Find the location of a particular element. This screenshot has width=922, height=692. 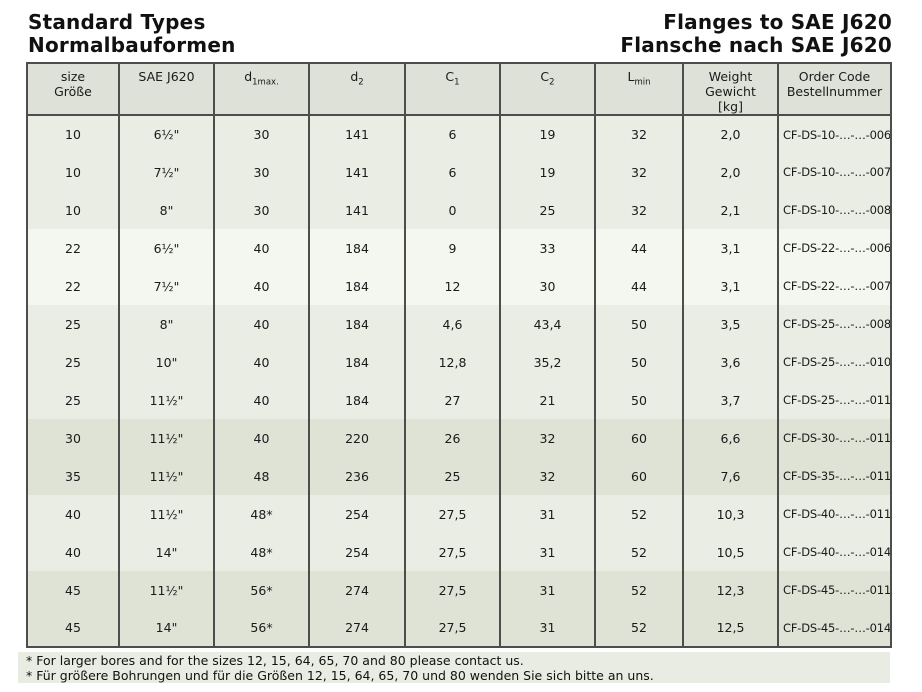

col-header-weight: Weight Gewicht [kg] is located at coordinates (730, 89).